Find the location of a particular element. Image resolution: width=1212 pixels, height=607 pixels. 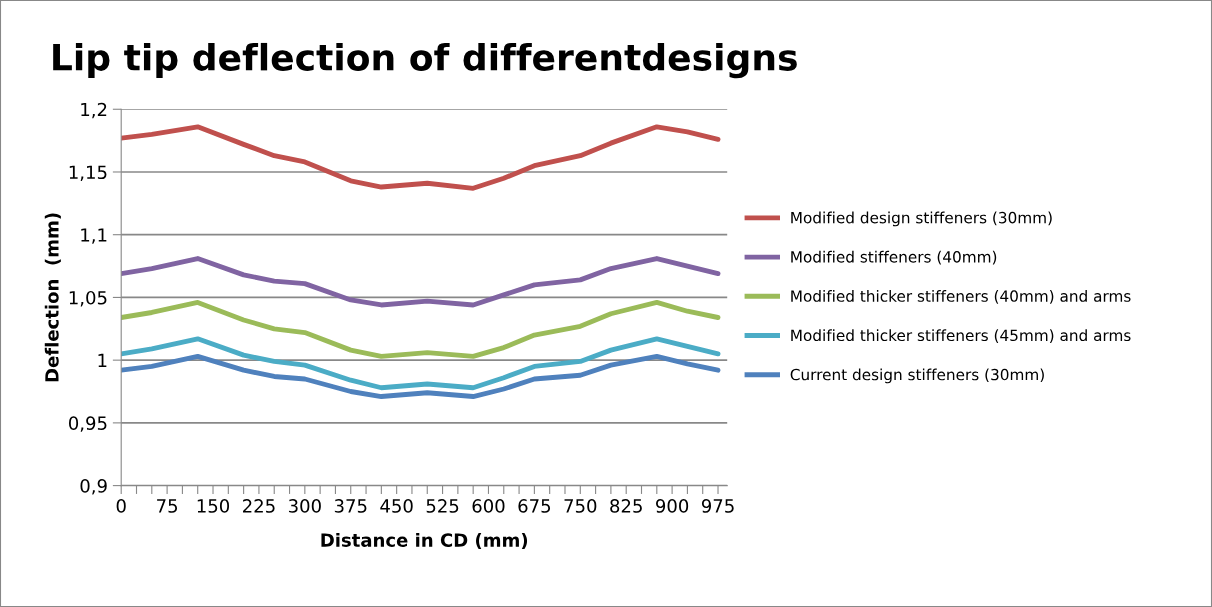

x-tick-label: 975 is located at coordinates (717, 506).